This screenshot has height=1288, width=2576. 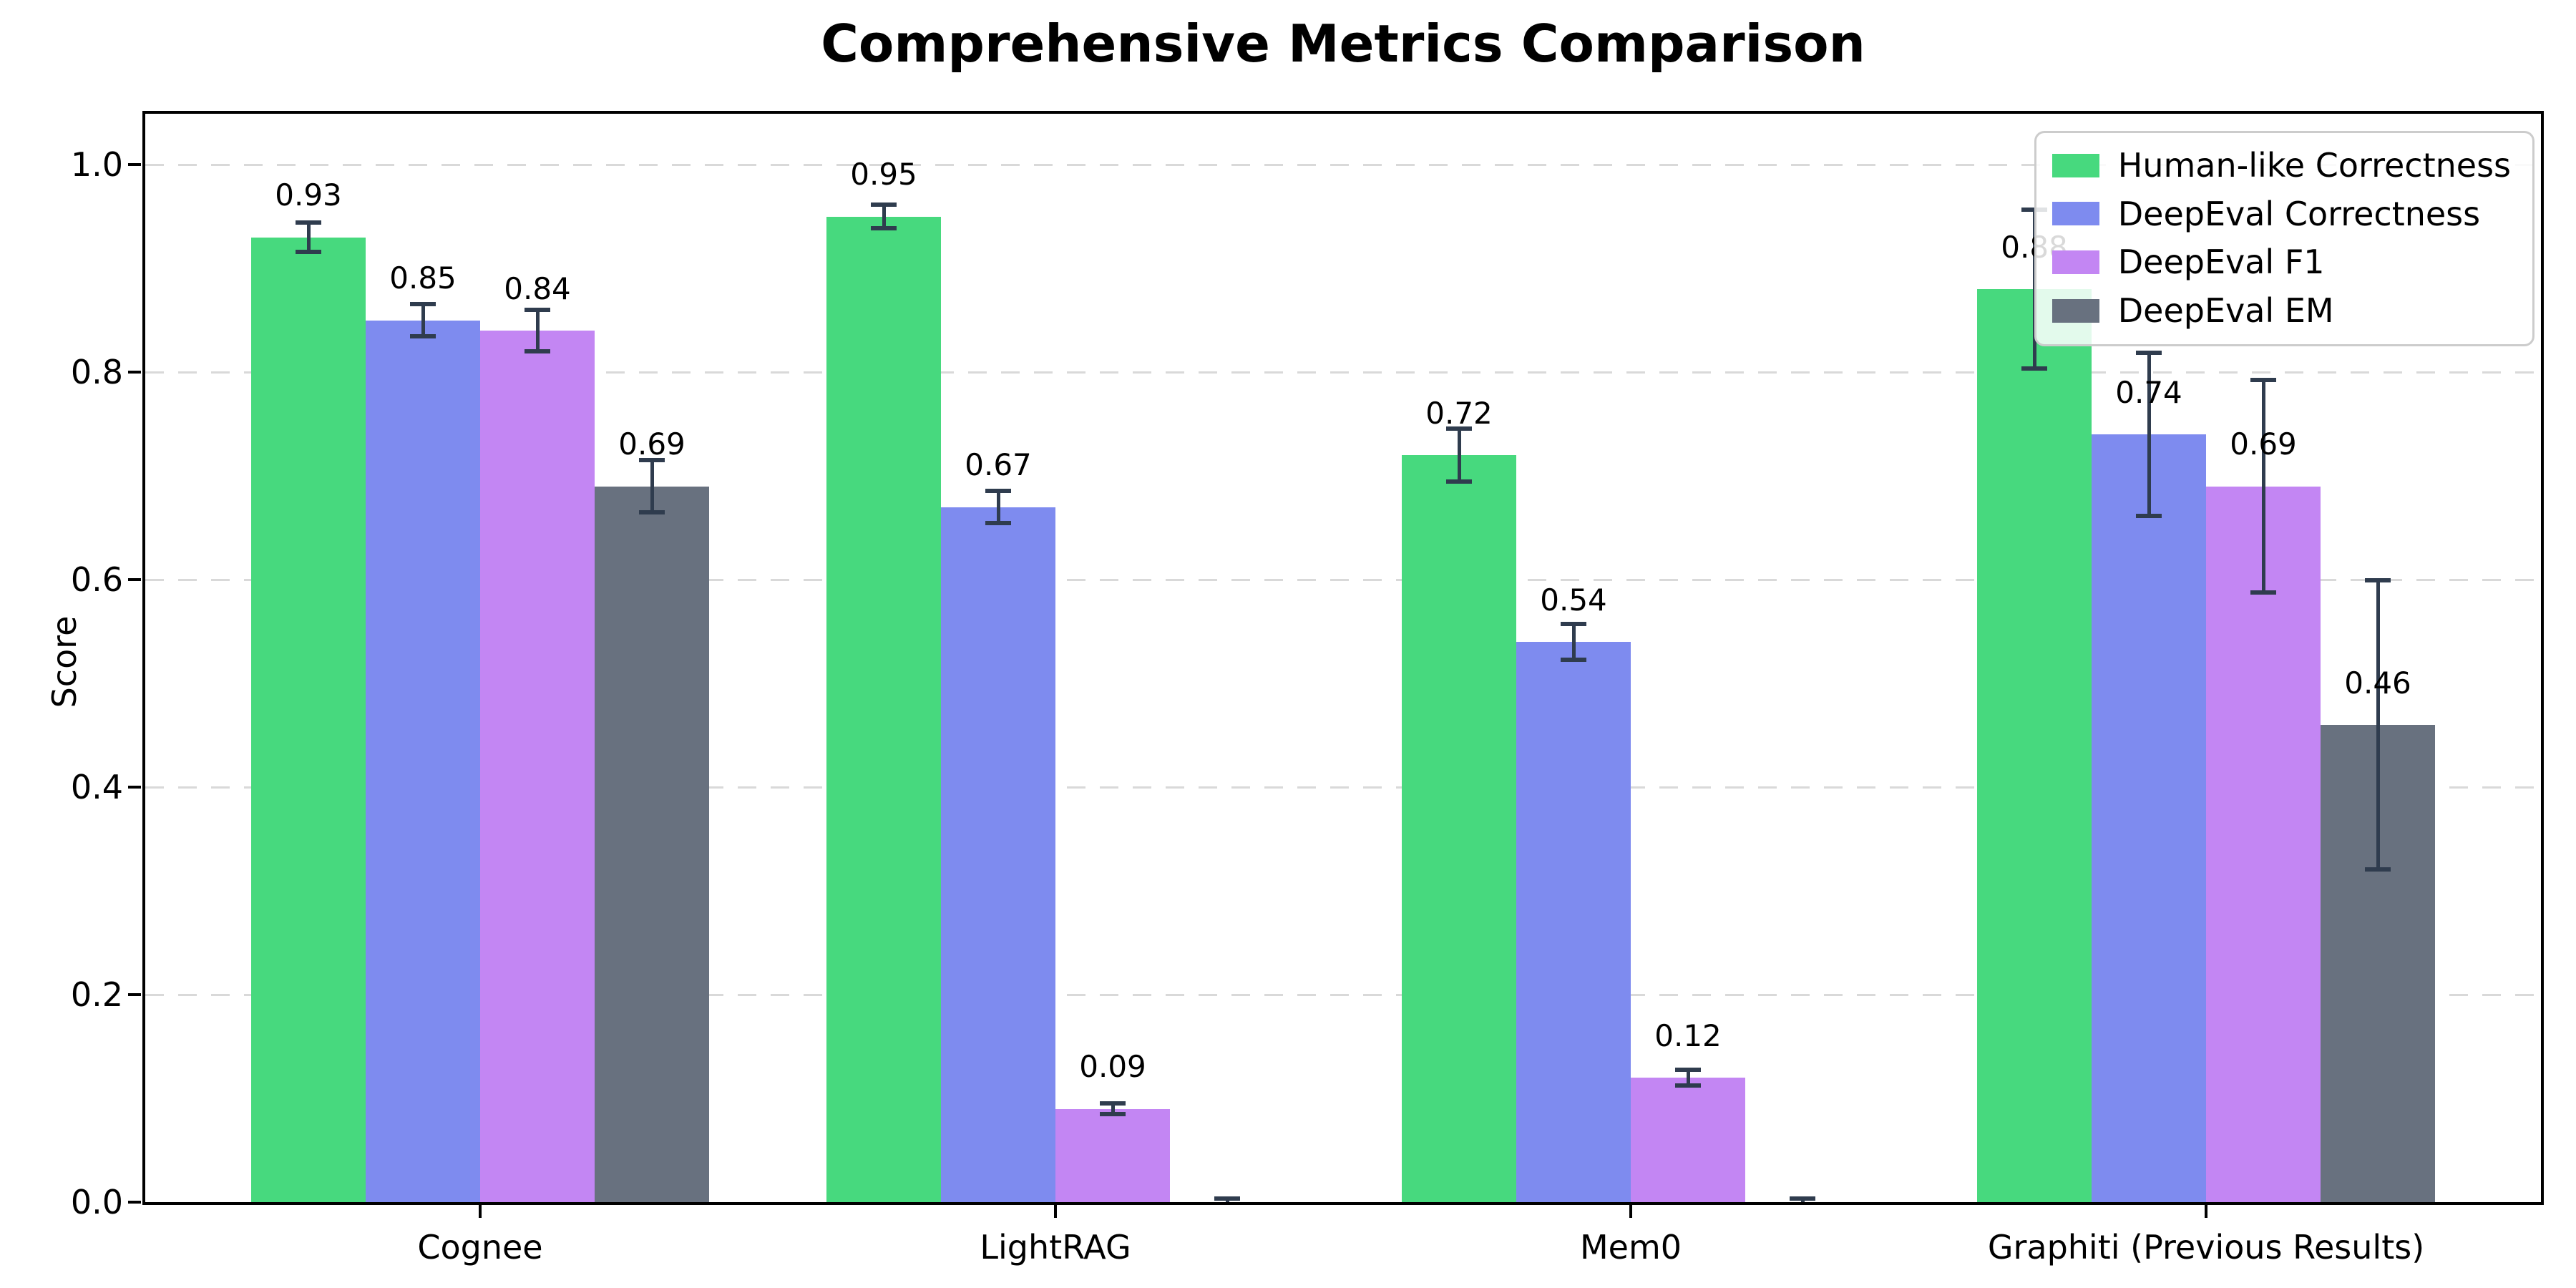 I want to click on bar-value-label: 0.46, so click(x=2377, y=683).